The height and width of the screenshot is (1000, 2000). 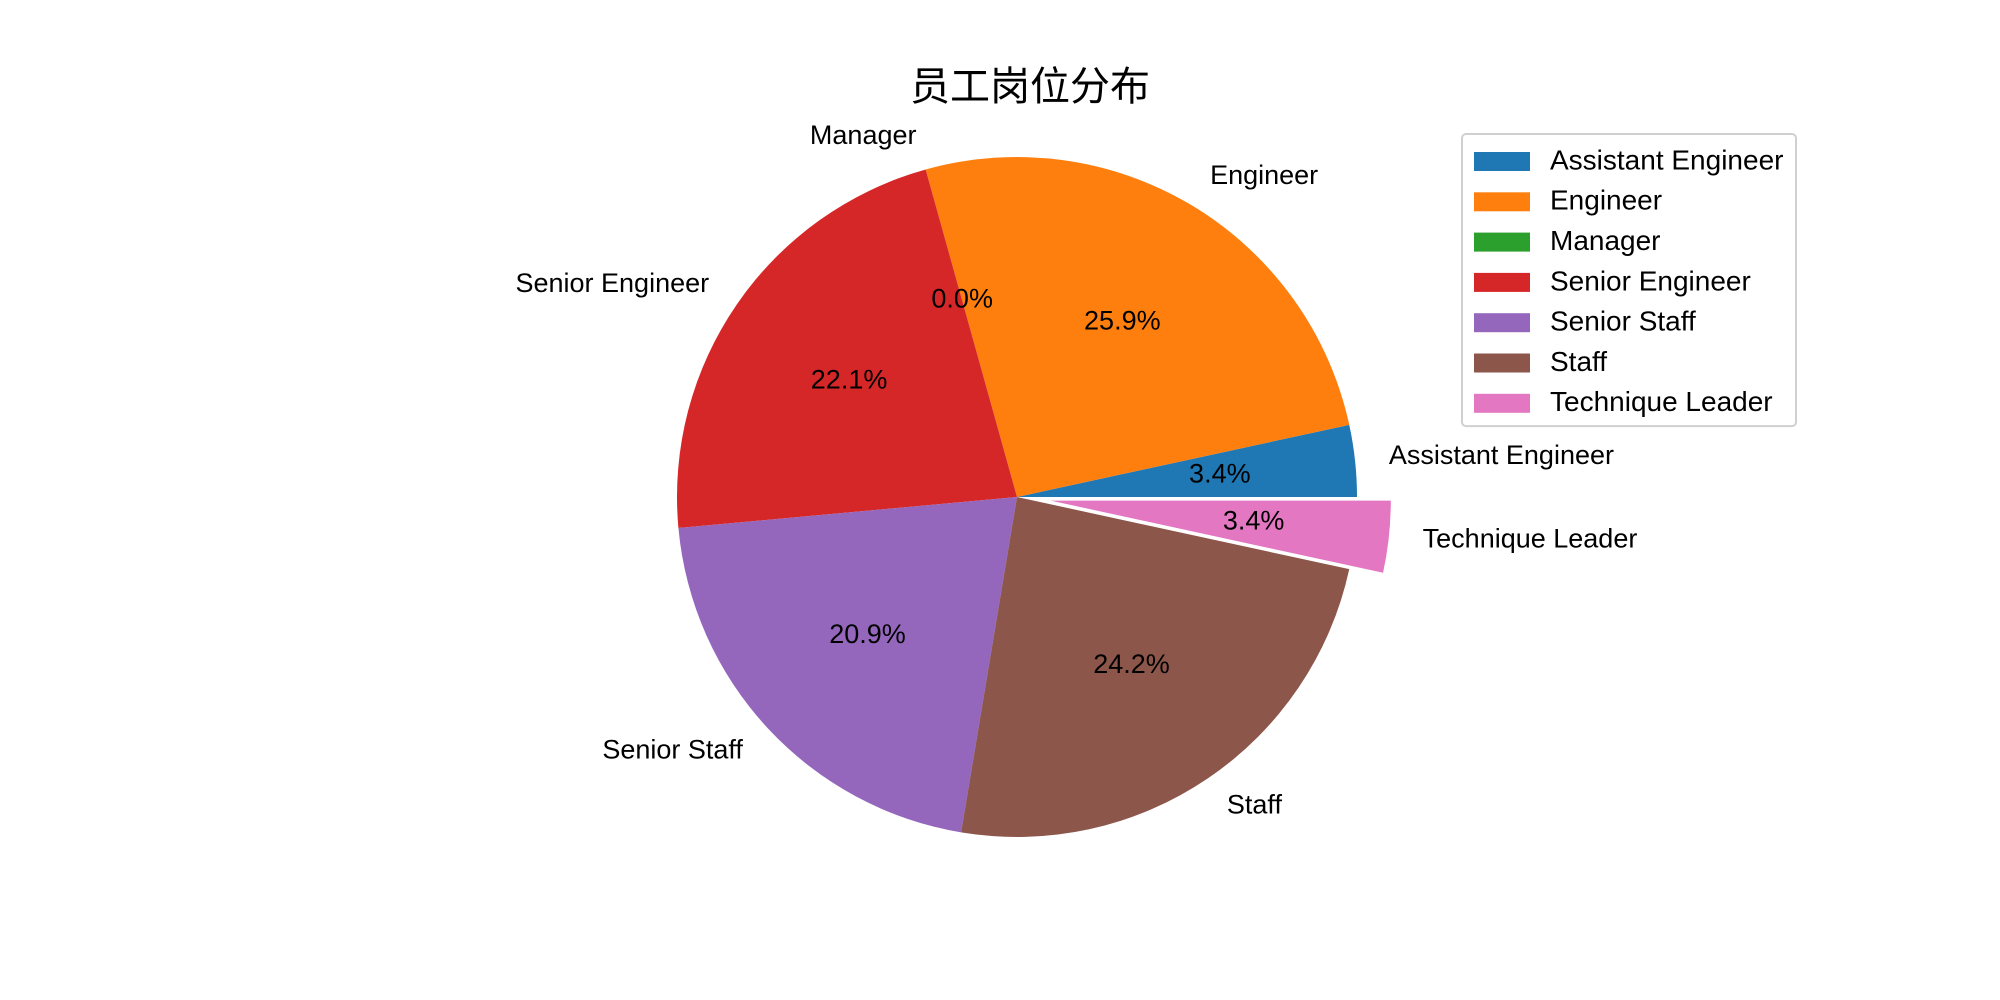 What do you see at coordinates (1254, 521) in the screenshot?
I see `pct-label-technique-leader: 3.4%` at bounding box center [1254, 521].